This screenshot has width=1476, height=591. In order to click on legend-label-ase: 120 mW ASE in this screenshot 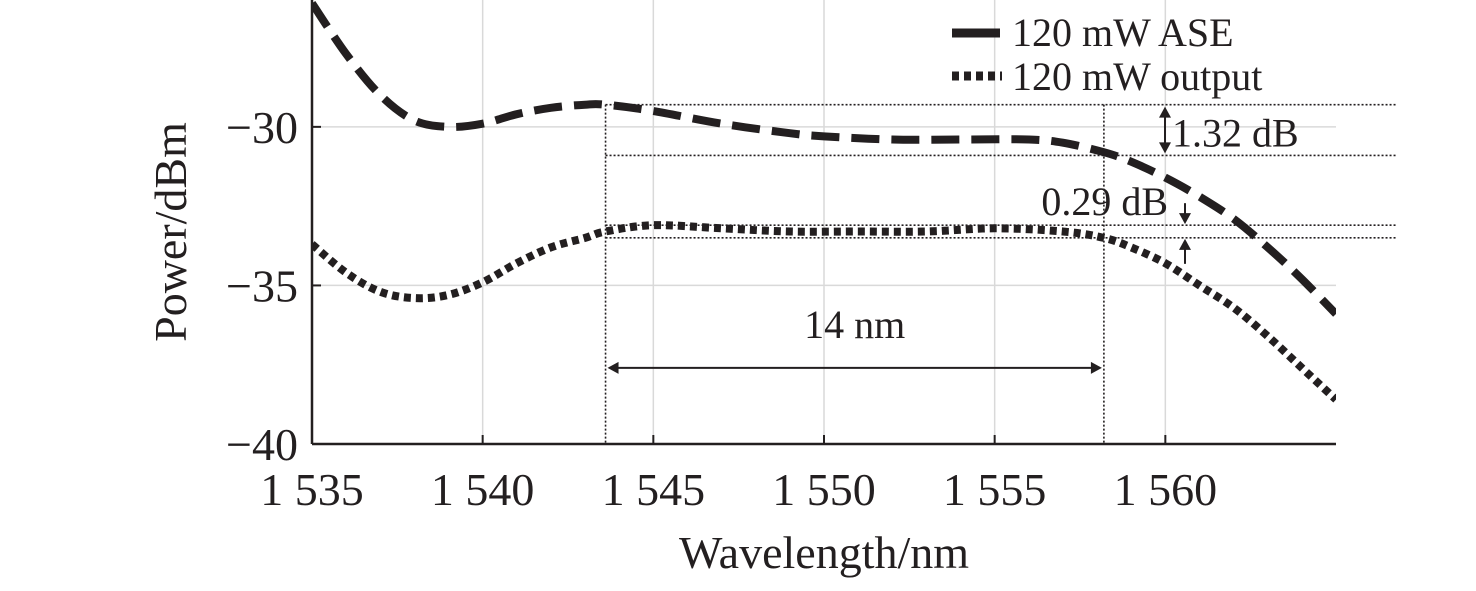, I will do `click(1123, 32)`.